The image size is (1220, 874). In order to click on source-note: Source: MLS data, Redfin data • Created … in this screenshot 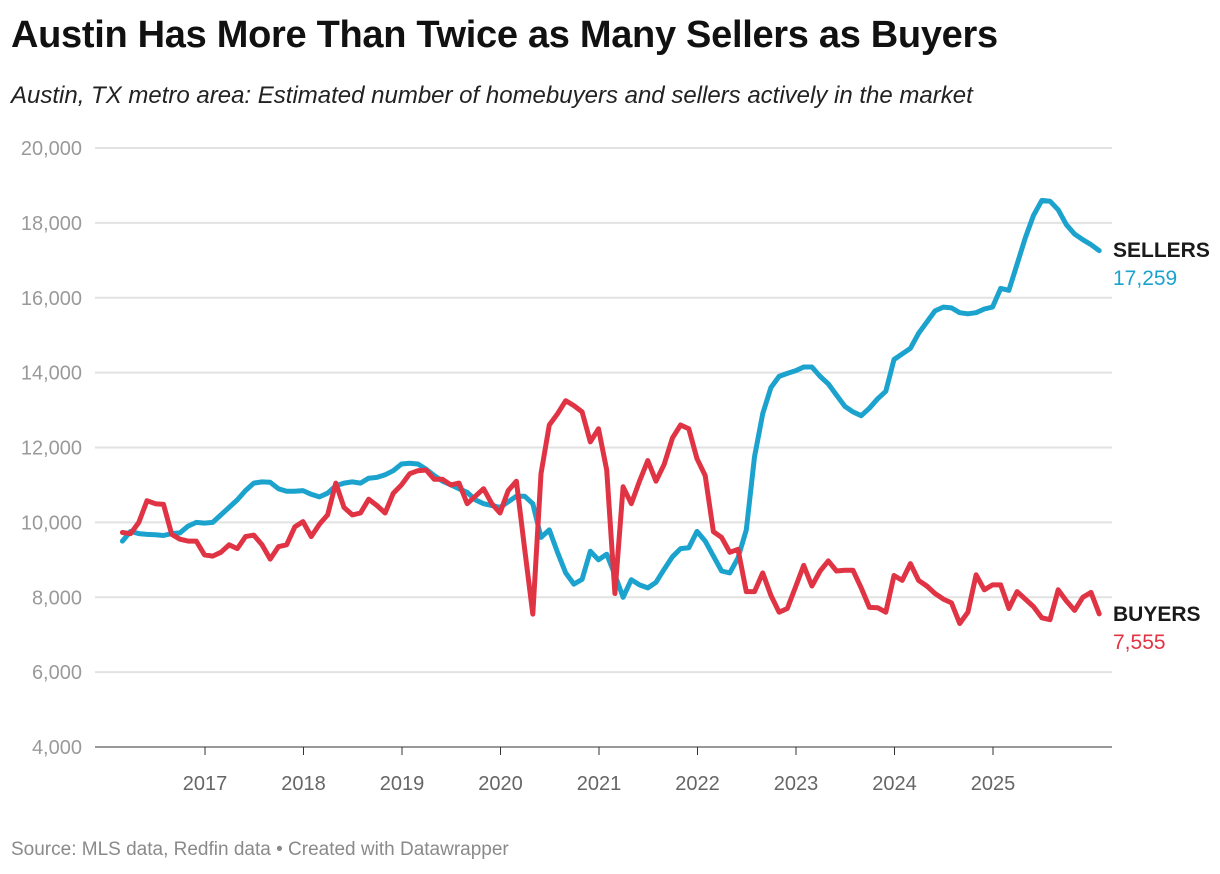, I will do `click(260, 849)`.